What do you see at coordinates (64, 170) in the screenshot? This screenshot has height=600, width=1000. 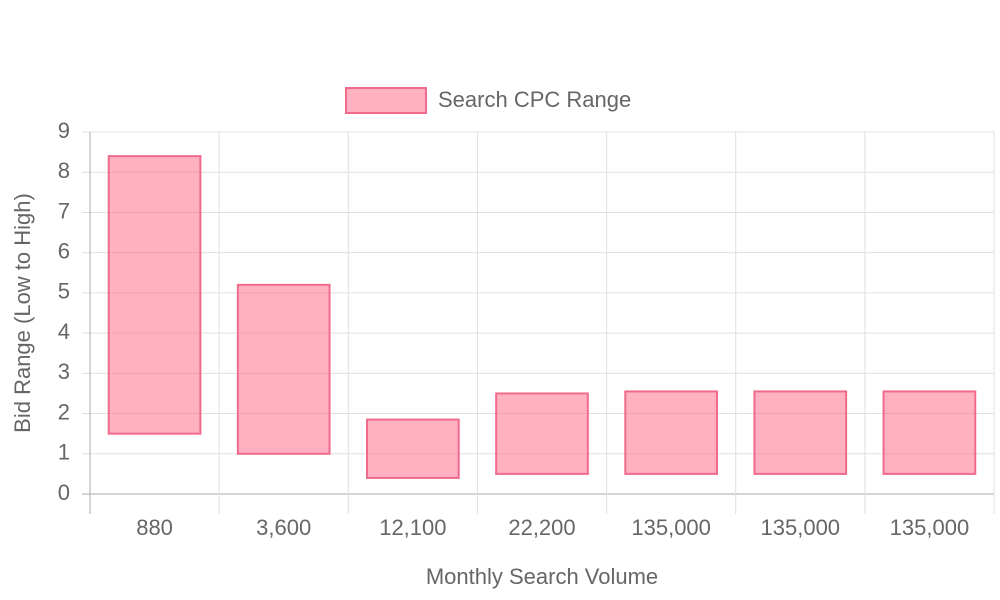 I see `y-tick-label: 8` at bounding box center [64, 170].